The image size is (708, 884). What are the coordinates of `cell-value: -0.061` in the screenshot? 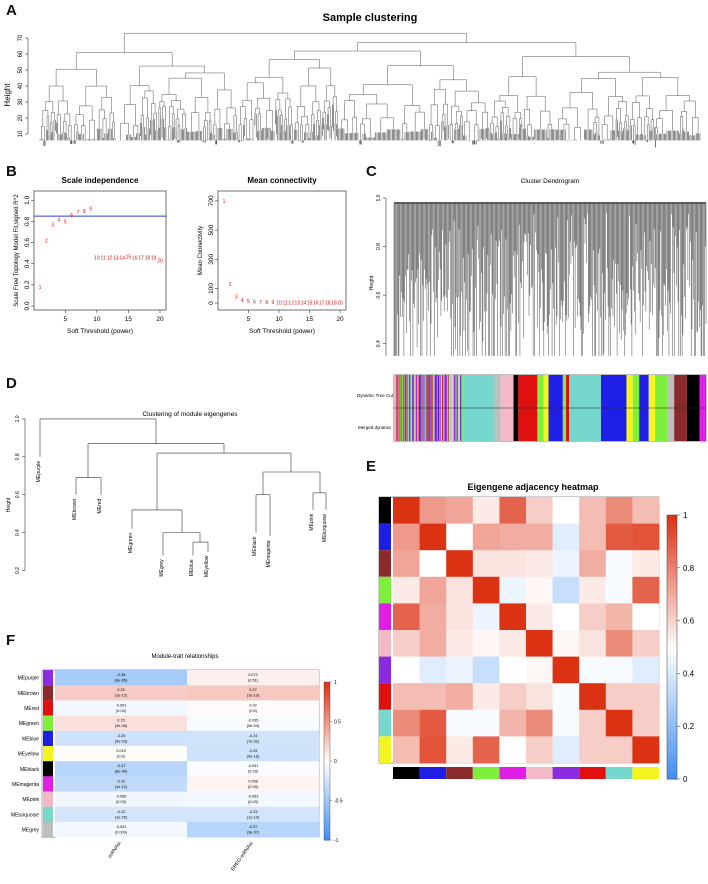 It's located at (121, 705).